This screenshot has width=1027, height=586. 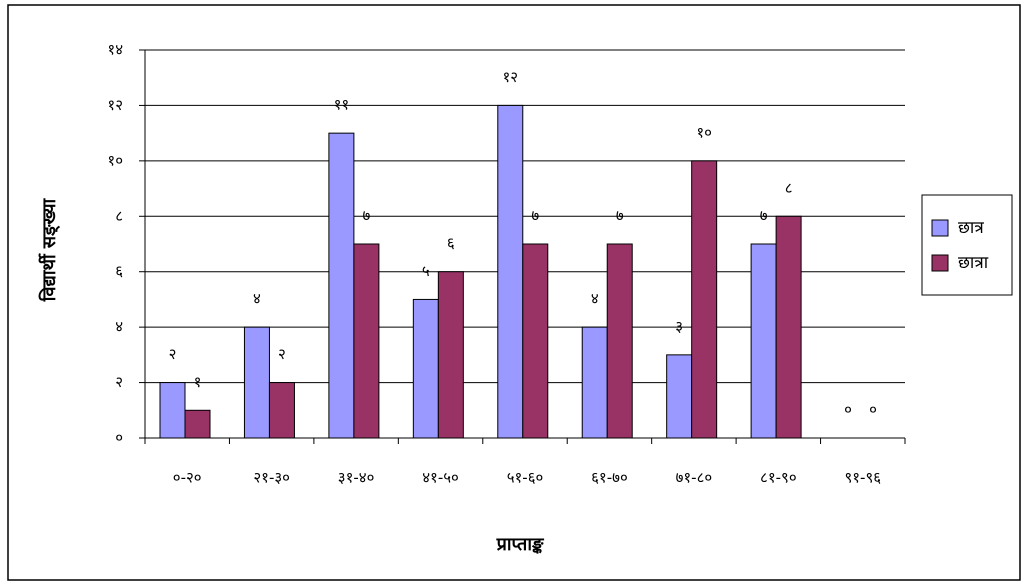 What do you see at coordinates (119, 271) in the screenshot?
I see `y-tick-label: ६` at bounding box center [119, 271].